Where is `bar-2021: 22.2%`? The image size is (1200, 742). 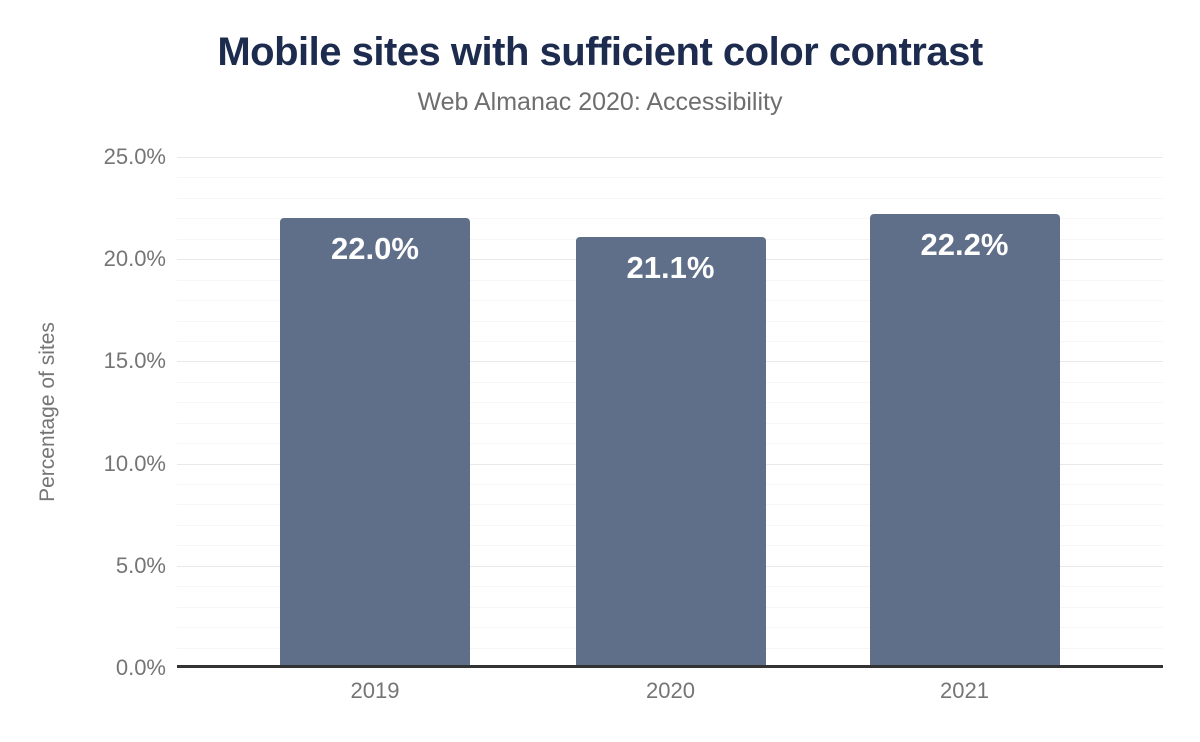
bar-2021: 22.2% is located at coordinates (964, 441).